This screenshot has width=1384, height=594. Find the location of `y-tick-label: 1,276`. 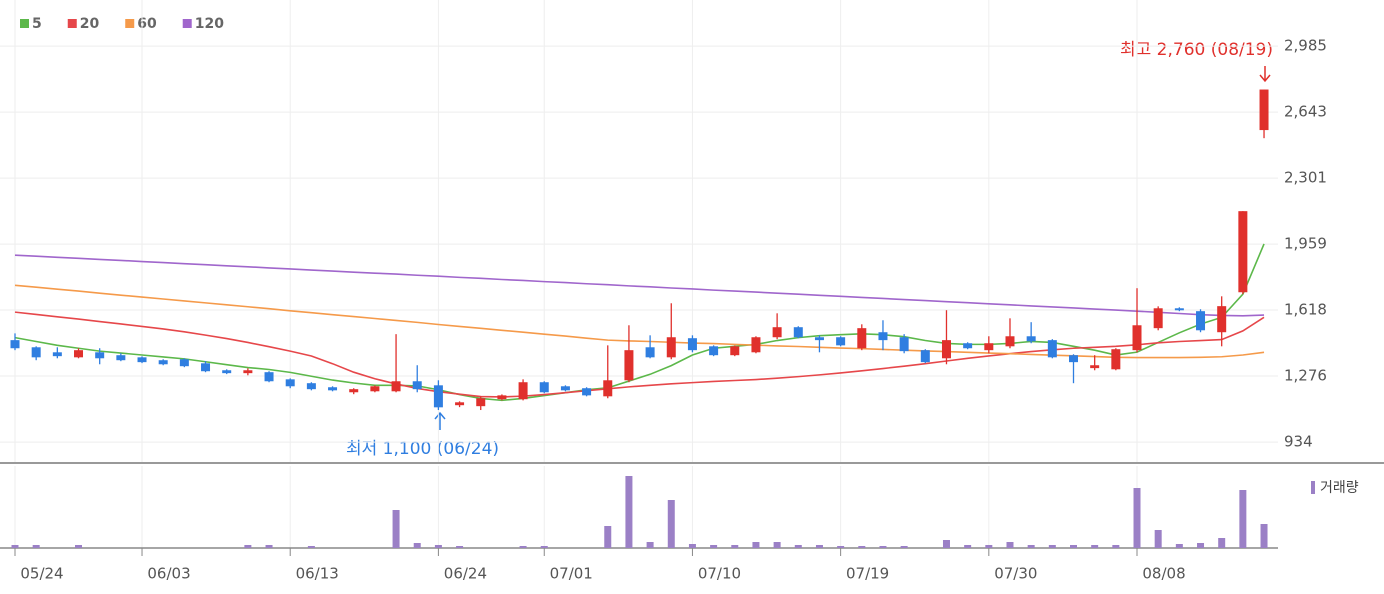

y-tick-label: 1,276 is located at coordinates (1305, 376).